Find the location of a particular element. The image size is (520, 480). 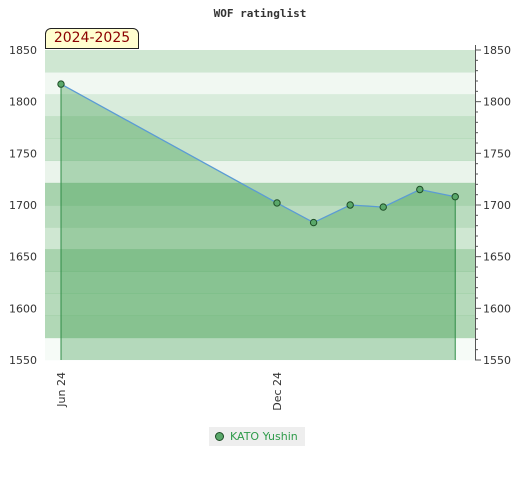

y-tick-label-left: 1550 is located at coordinates (23, 360).